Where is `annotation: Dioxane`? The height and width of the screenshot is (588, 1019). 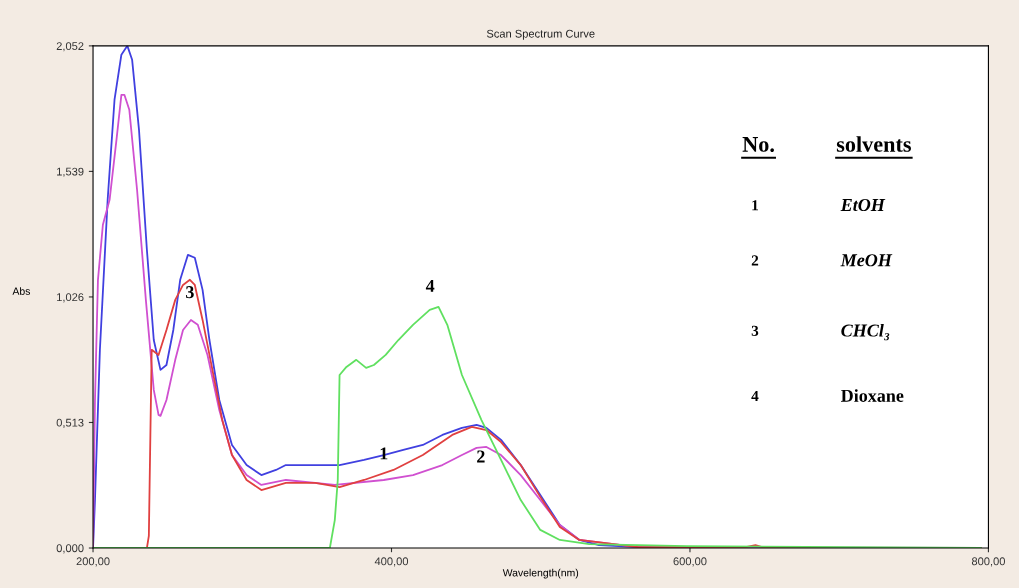
annotation: Dioxane is located at coordinates (872, 395).